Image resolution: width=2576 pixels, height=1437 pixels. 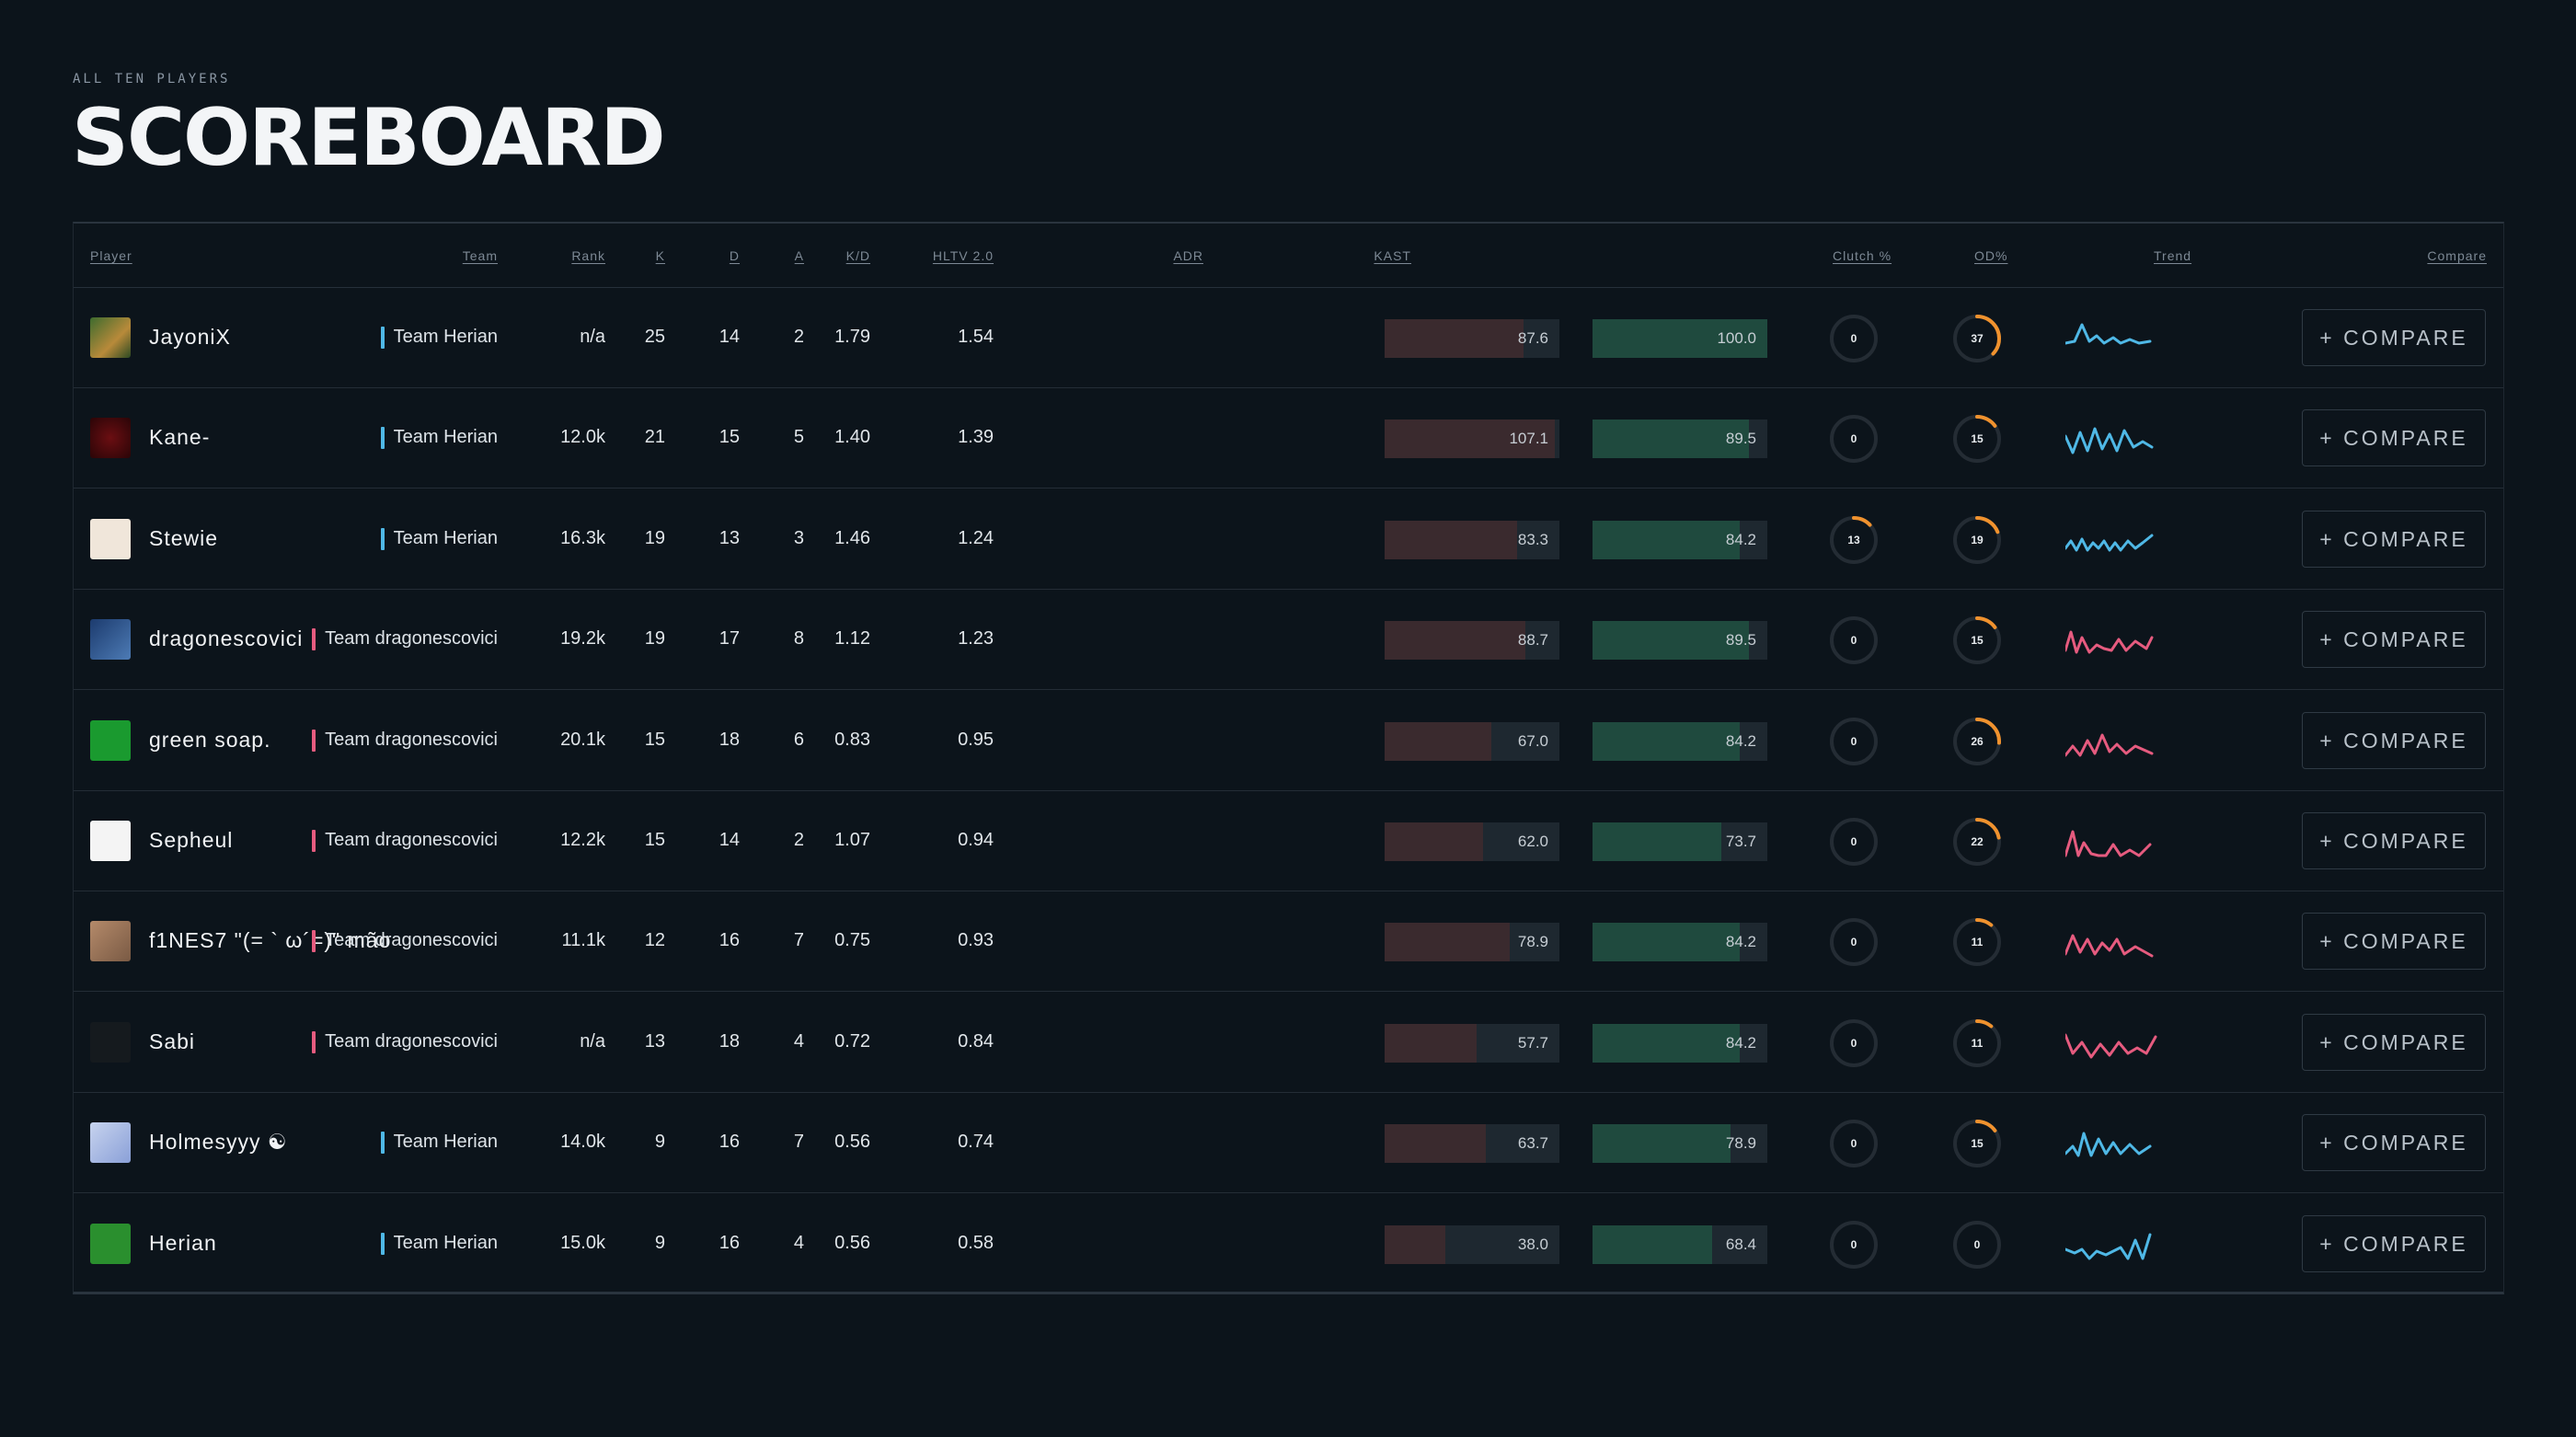 What do you see at coordinates (1472, 1244) in the screenshot?
I see `adr-bar: 38.0` at bounding box center [1472, 1244].